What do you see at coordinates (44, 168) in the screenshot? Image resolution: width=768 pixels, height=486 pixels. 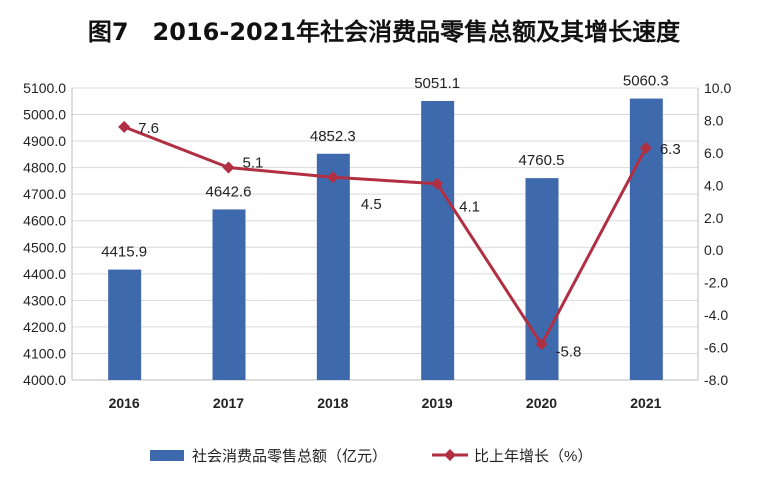 I see `left-tick-label: 4800.0` at bounding box center [44, 168].